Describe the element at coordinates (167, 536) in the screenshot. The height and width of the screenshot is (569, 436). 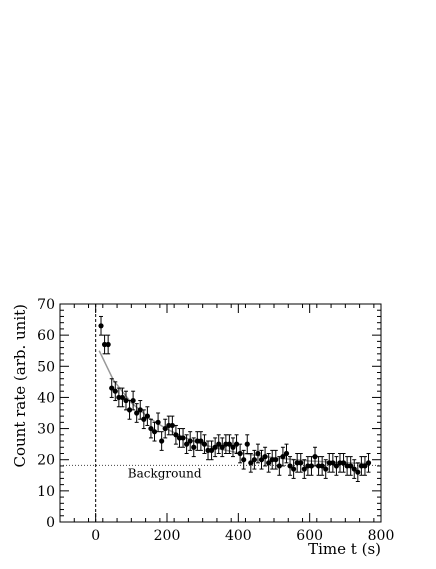
I see `x-tick-label: 200` at that location.